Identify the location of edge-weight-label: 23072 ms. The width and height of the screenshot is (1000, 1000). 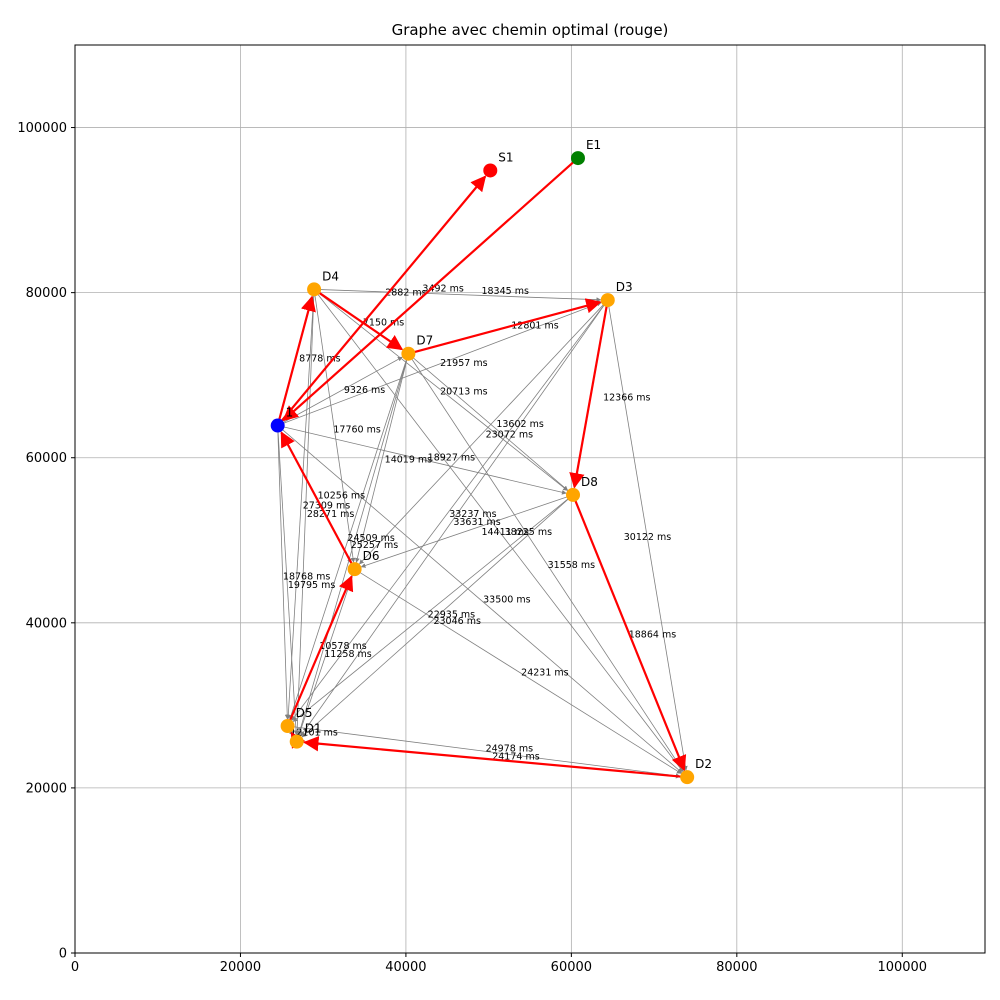
(509, 435).